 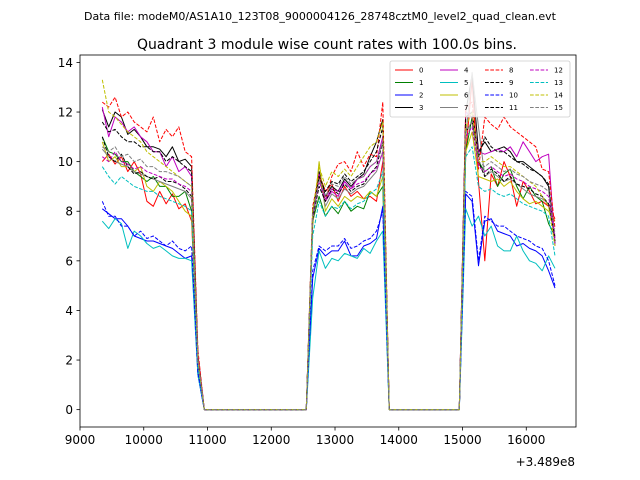 I want to click on legend-label-4: 4, so click(x=466, y=71).